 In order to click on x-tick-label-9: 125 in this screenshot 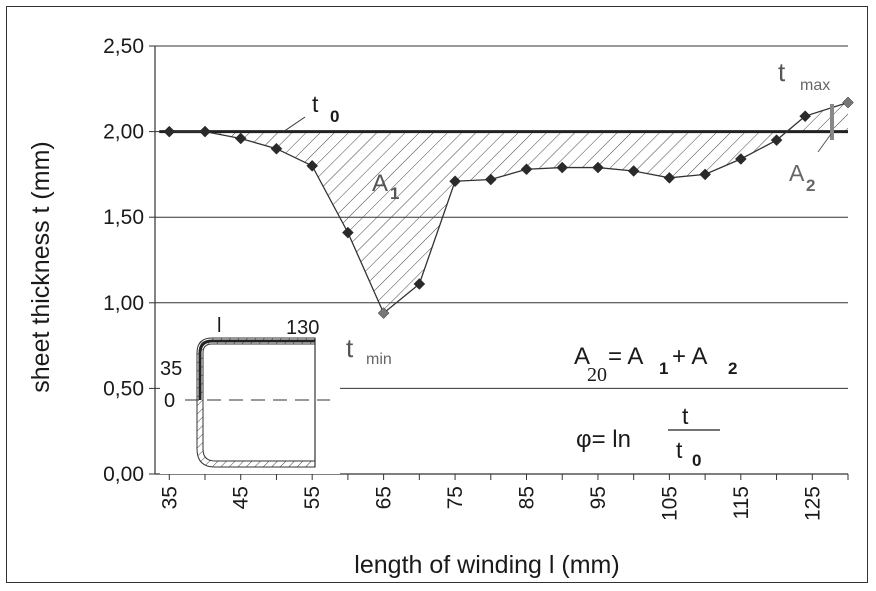, I will do `click(812, 503)`.